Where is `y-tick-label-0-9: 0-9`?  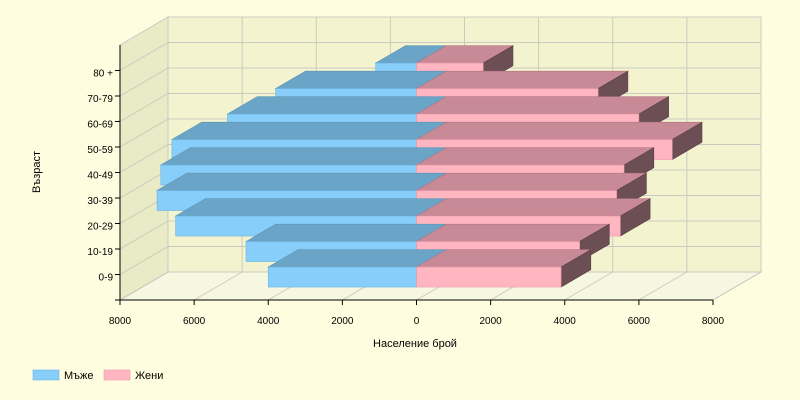
y-tick-label-0-9: 0-9 is located at coordinates (106, 278).